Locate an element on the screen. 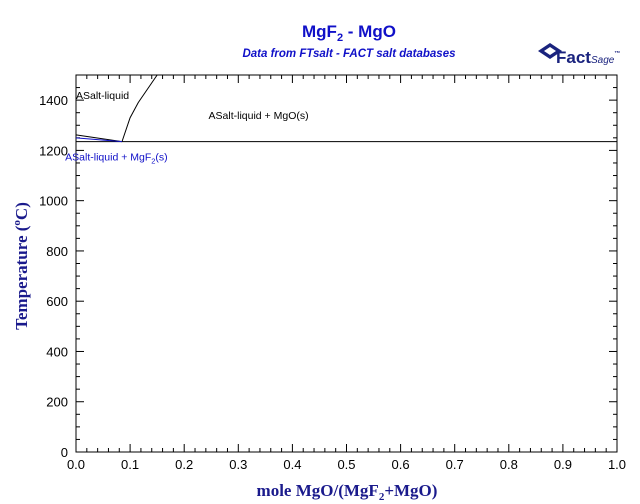  x-tick-label: 0.2 is located at coordinates (184, 464).